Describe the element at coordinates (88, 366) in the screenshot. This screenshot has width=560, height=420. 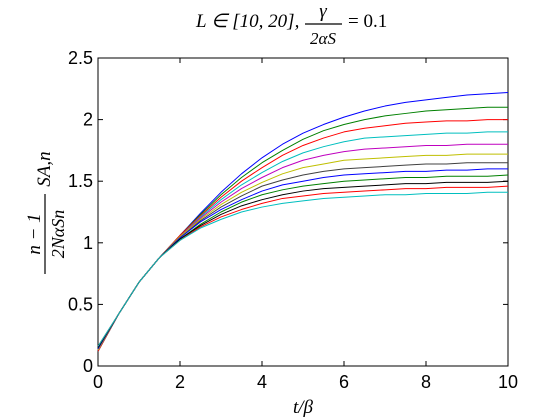
I see `y-tick-label: 0` at that location.